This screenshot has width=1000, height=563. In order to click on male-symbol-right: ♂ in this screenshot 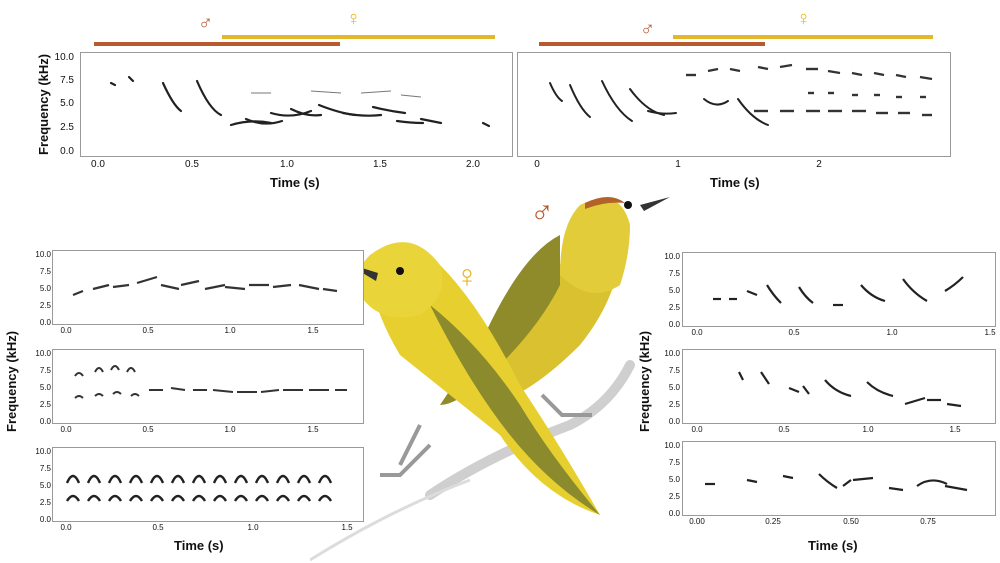, I will do `click(647, 29)`.